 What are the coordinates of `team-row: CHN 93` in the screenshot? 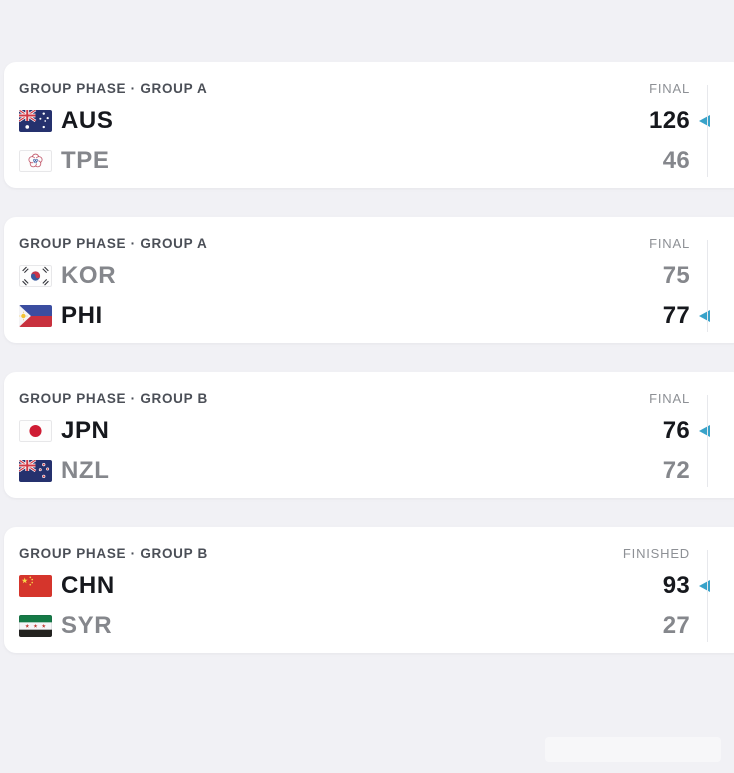 It's located at (376, 586).